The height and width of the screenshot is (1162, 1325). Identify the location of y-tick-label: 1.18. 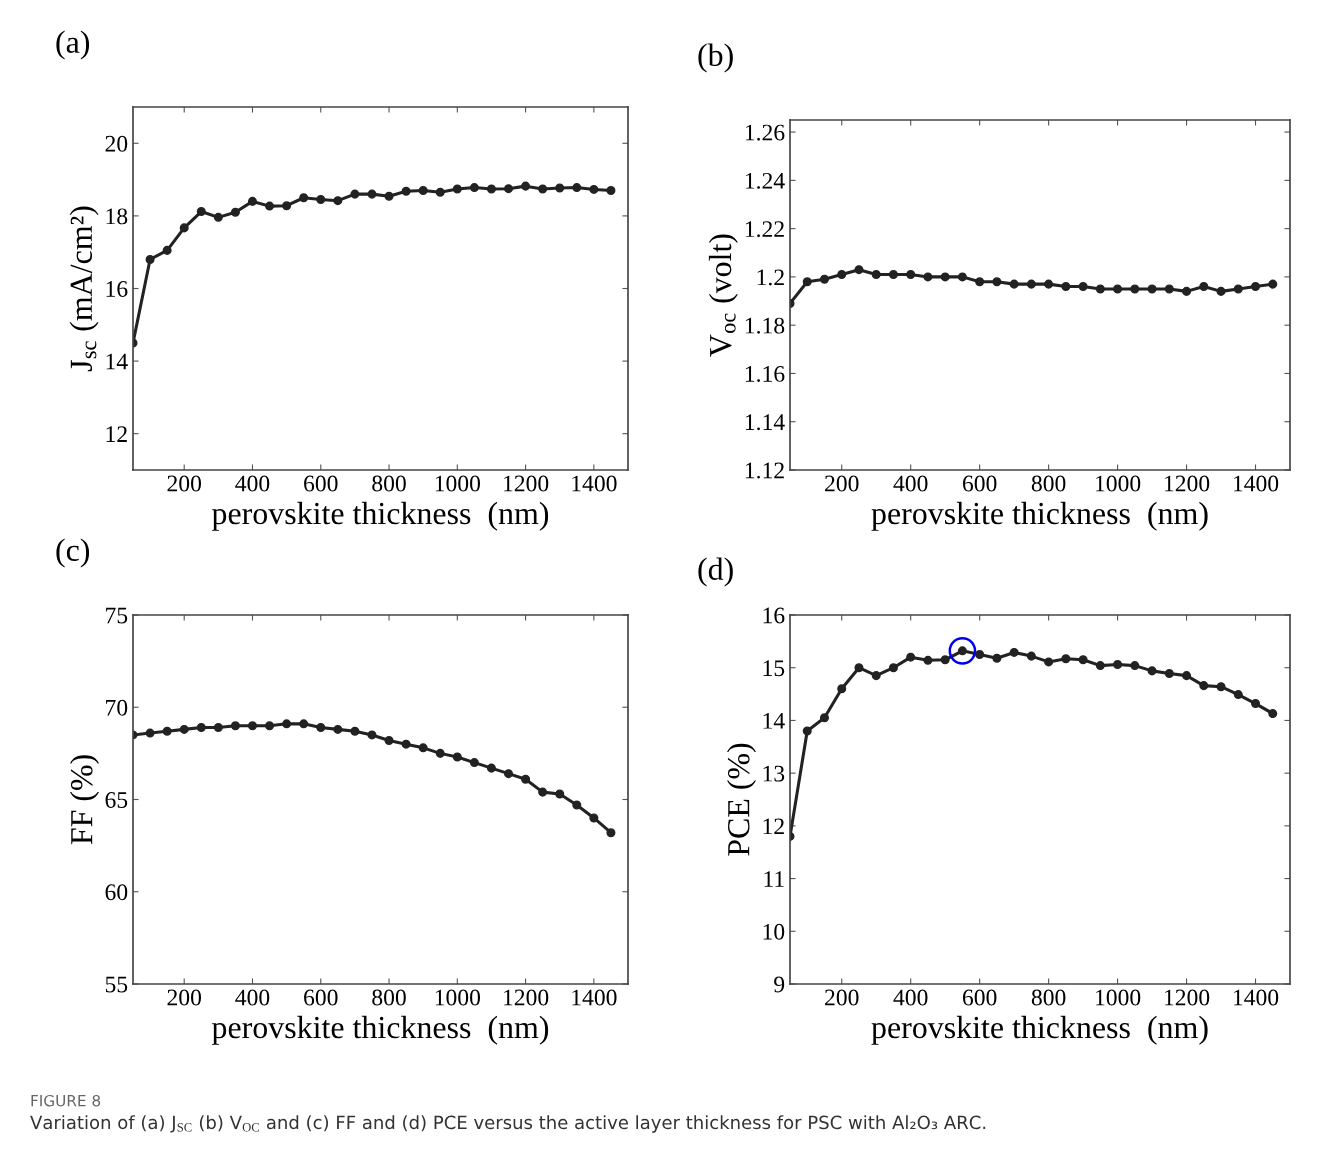
(765, 325).